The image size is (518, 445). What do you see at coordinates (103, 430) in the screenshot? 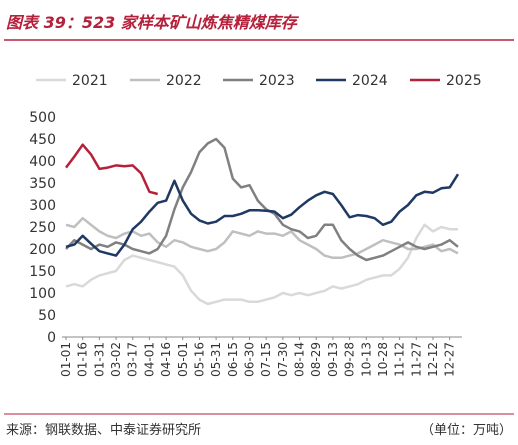
I see `source: 来源：钢联数据、中泰证券研究所` at bounding box center [103, 430].